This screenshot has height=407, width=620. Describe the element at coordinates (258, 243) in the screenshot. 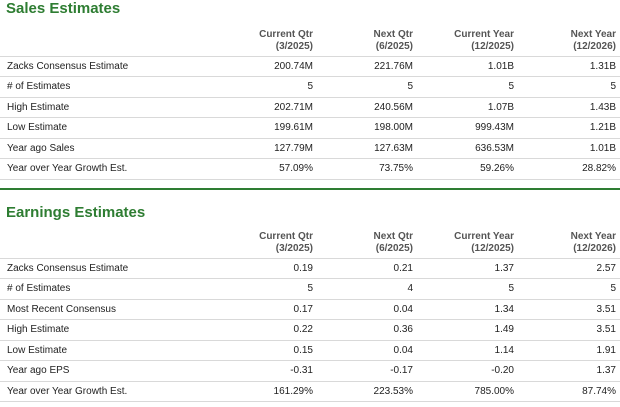

I see `earnings-header-current-qtr: Current Qtr (3/2025)` at that location.